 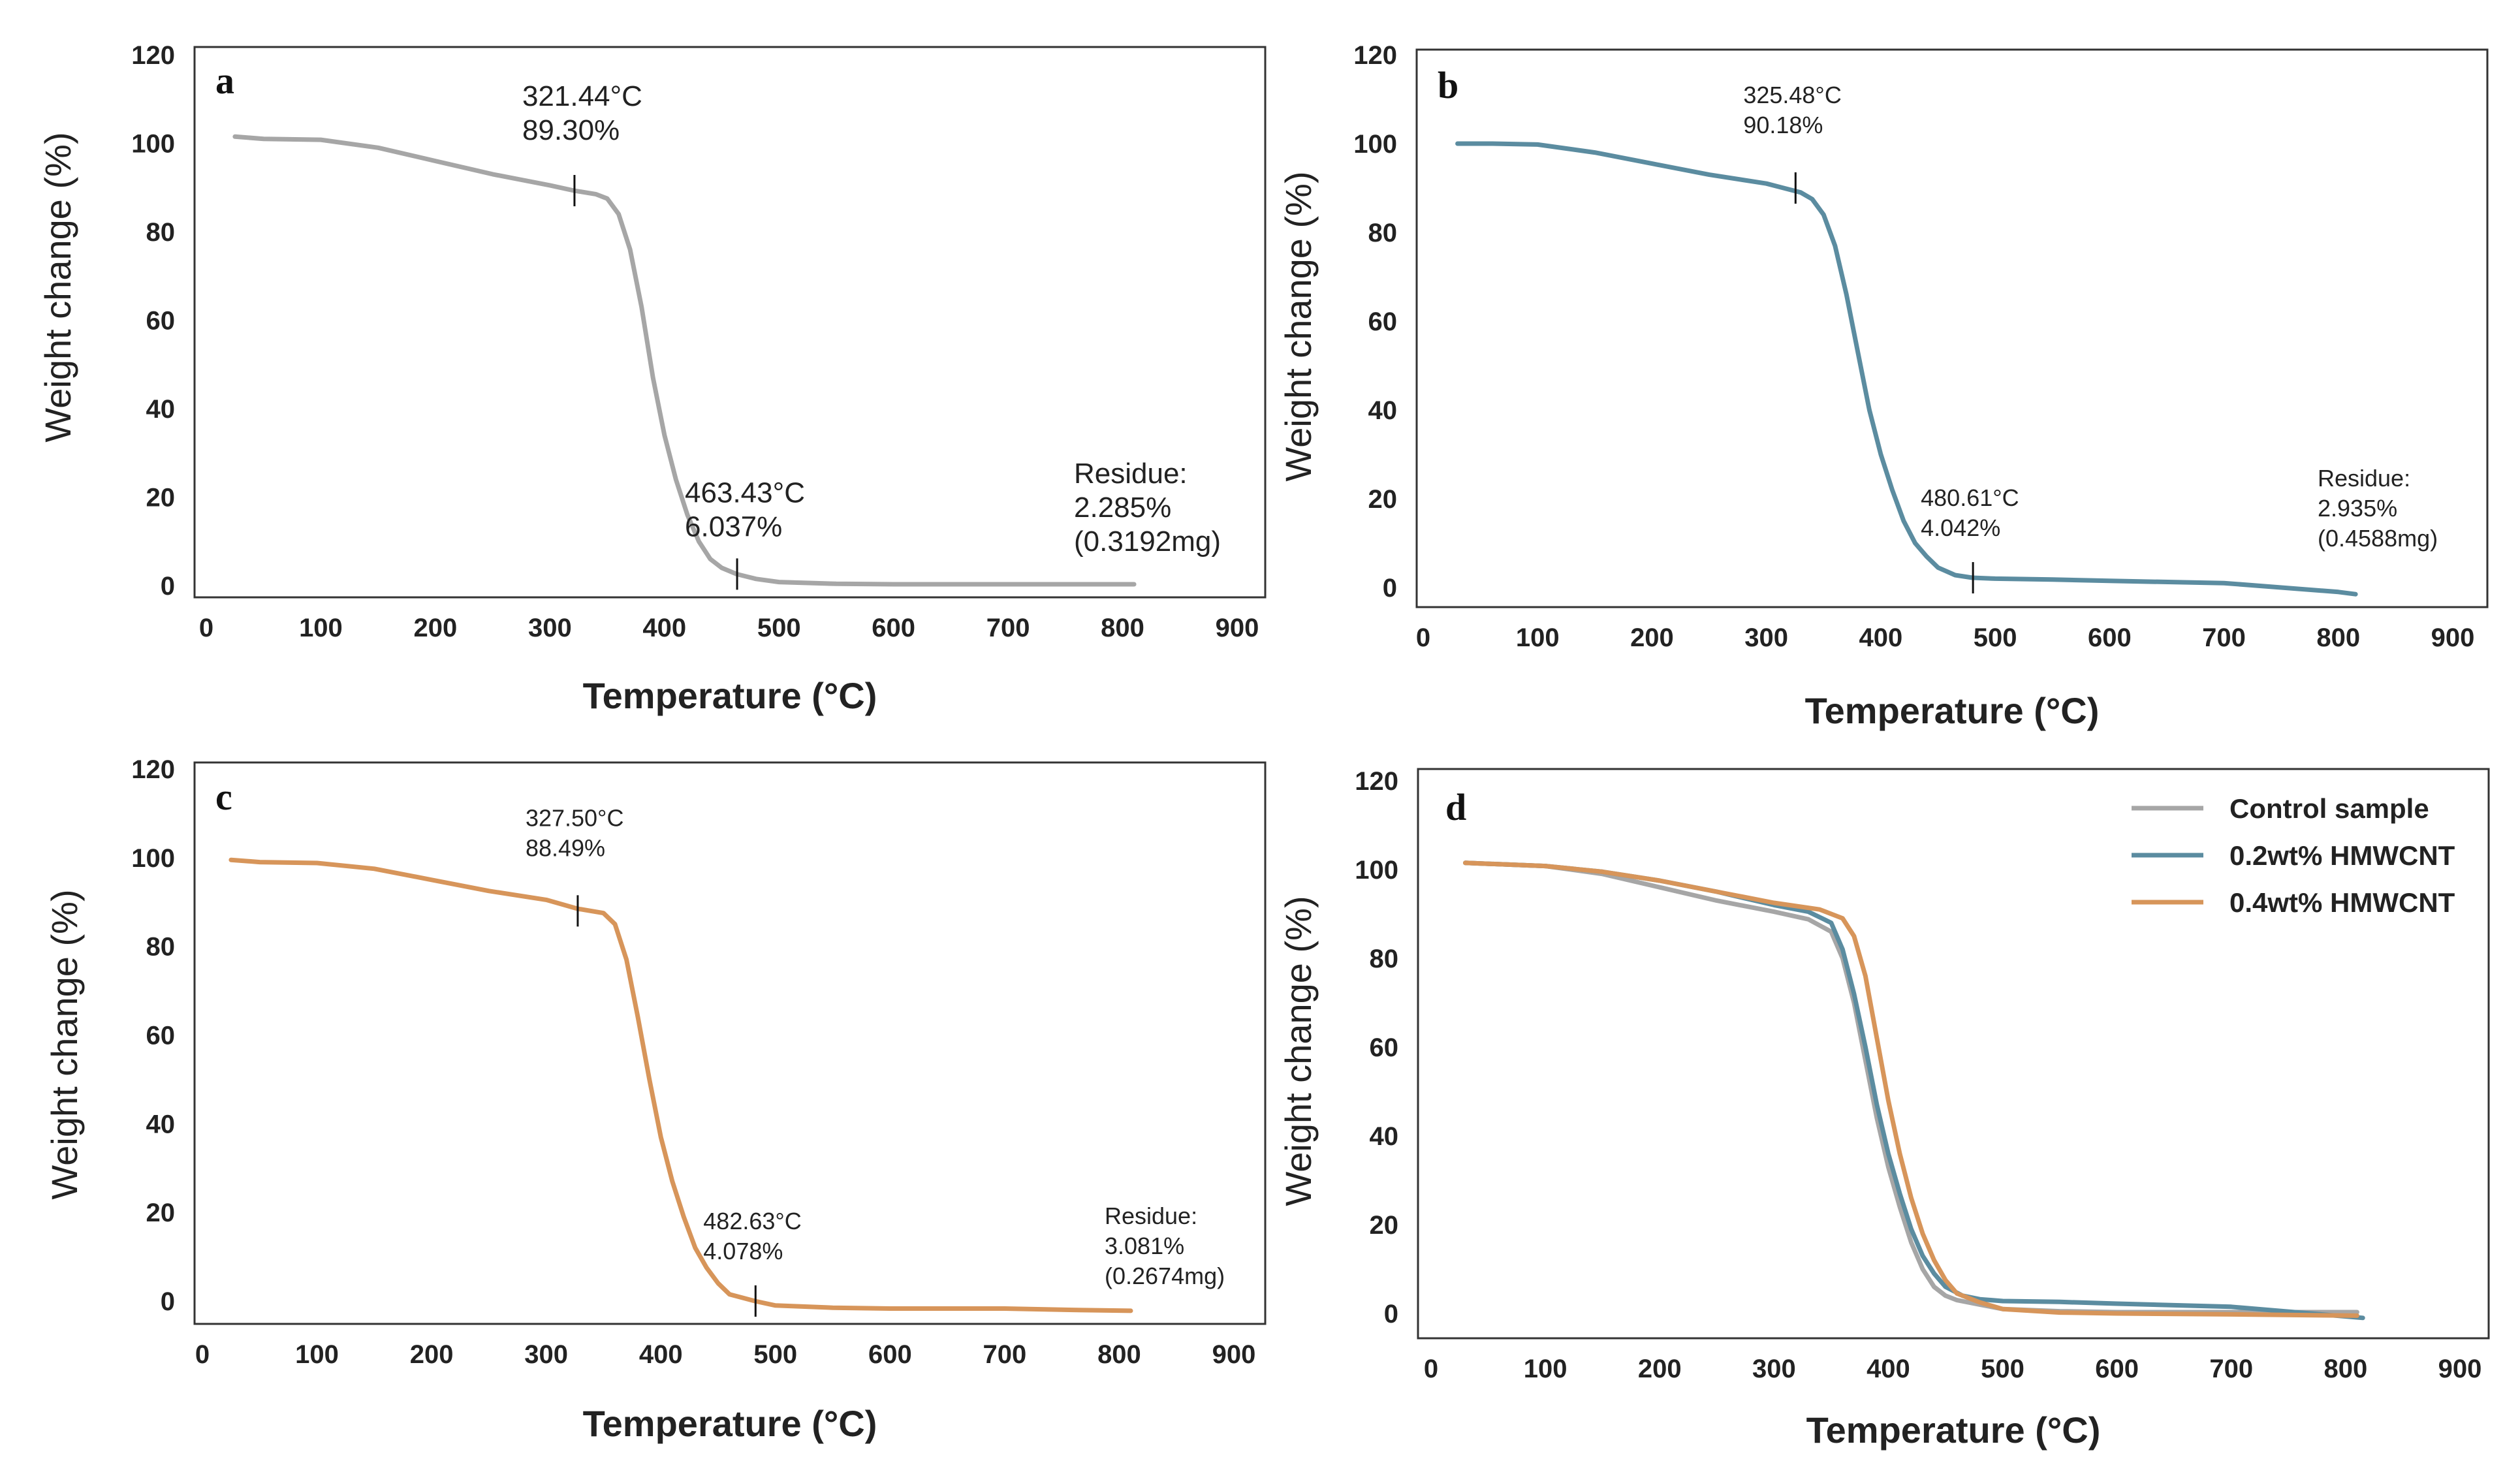 What do you see at coordinates (1448, 85) in the screenshot?
I see `panel-letter: b` at bounding box center [1448, 85].